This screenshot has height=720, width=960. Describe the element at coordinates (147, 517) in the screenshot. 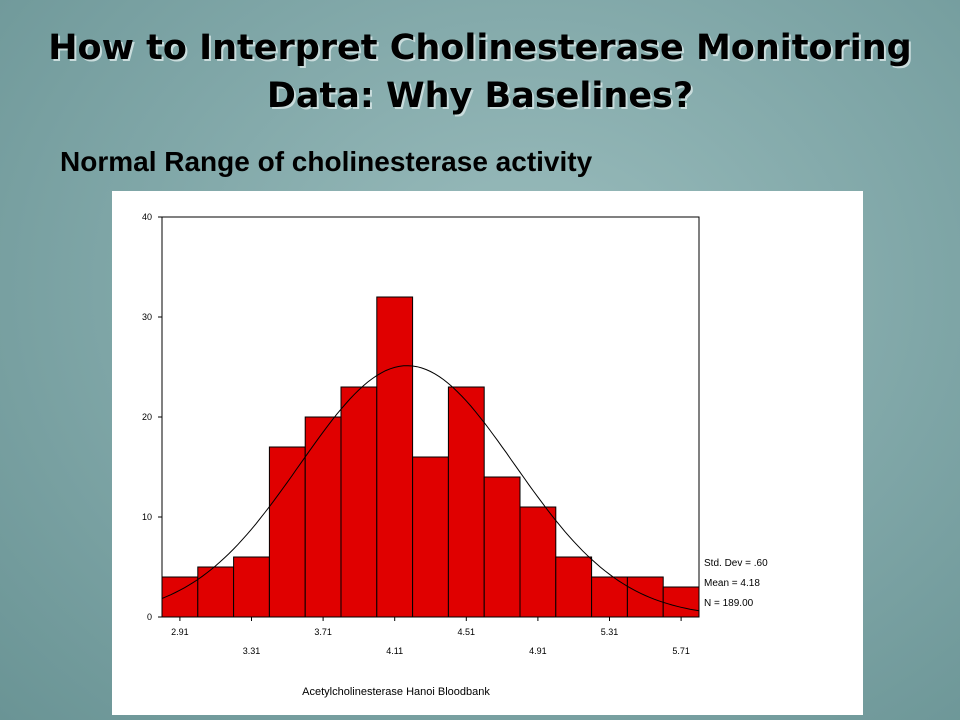

I see `y-tick-label-10: 10` at that location.